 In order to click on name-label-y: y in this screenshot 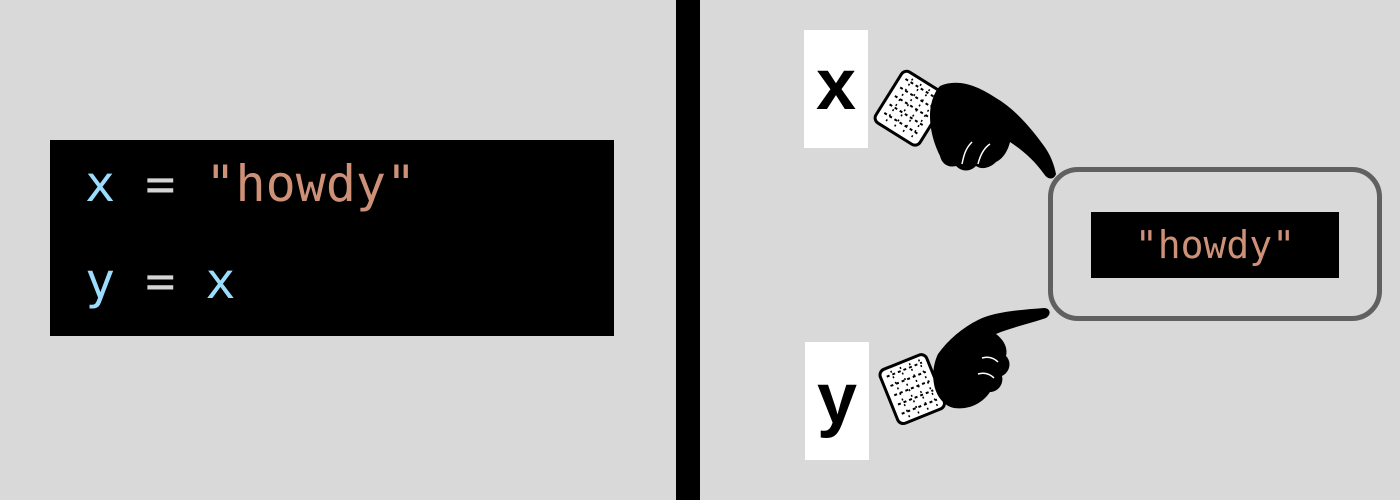, I will do `click(837, 399)`.